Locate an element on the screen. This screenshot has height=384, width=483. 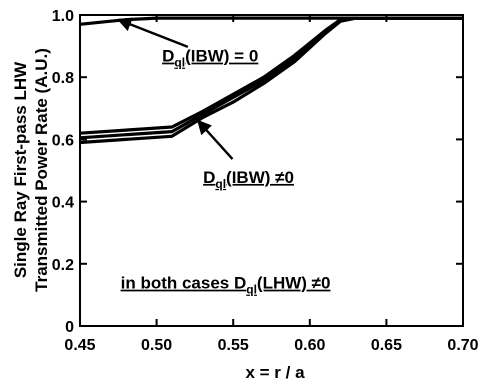
annotation-rest: (IBW) ≠0 is located at coordinates (260, 177).